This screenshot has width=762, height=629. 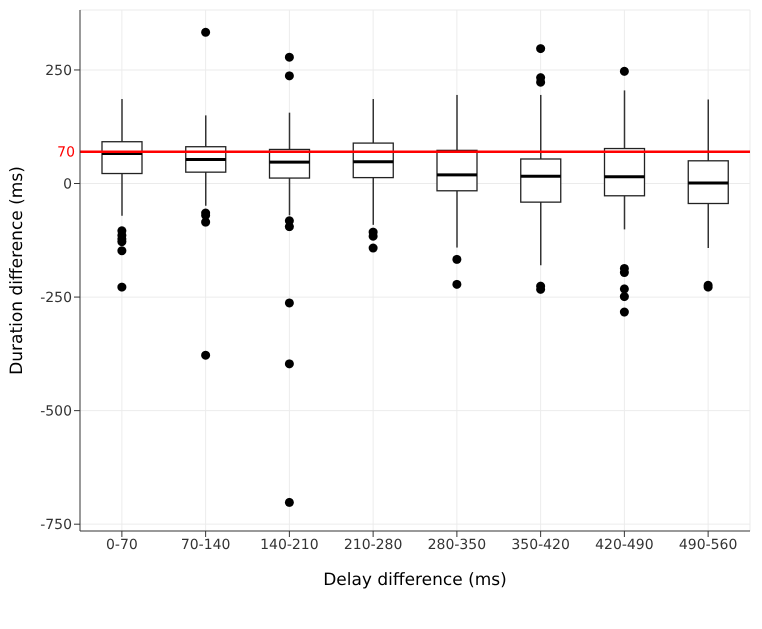 I want to click on y-tick-label: -500, so click(x=56, y=412).